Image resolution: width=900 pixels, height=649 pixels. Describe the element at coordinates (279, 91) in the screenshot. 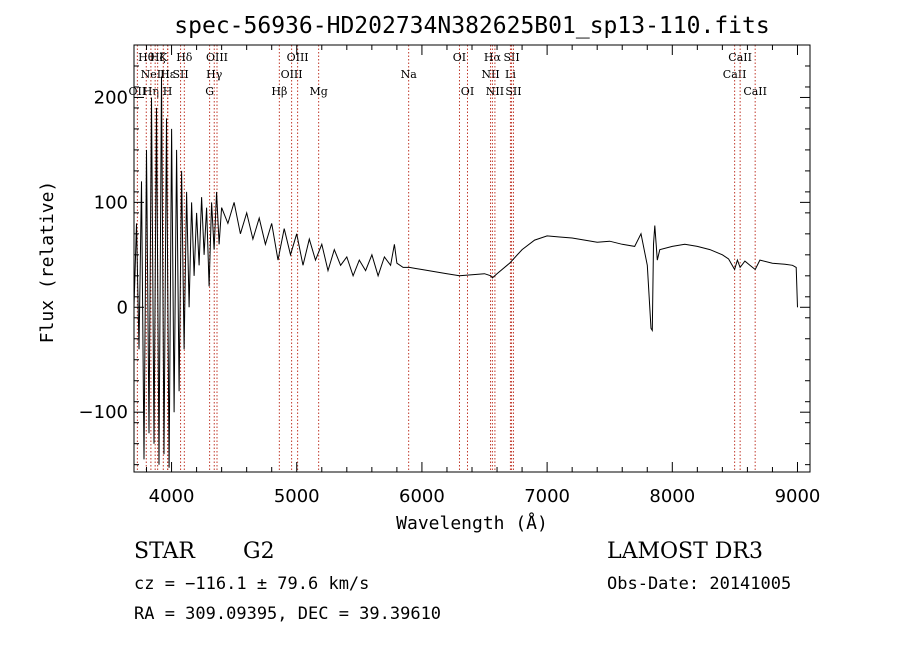

I see `line-label: Hβ` at that location.